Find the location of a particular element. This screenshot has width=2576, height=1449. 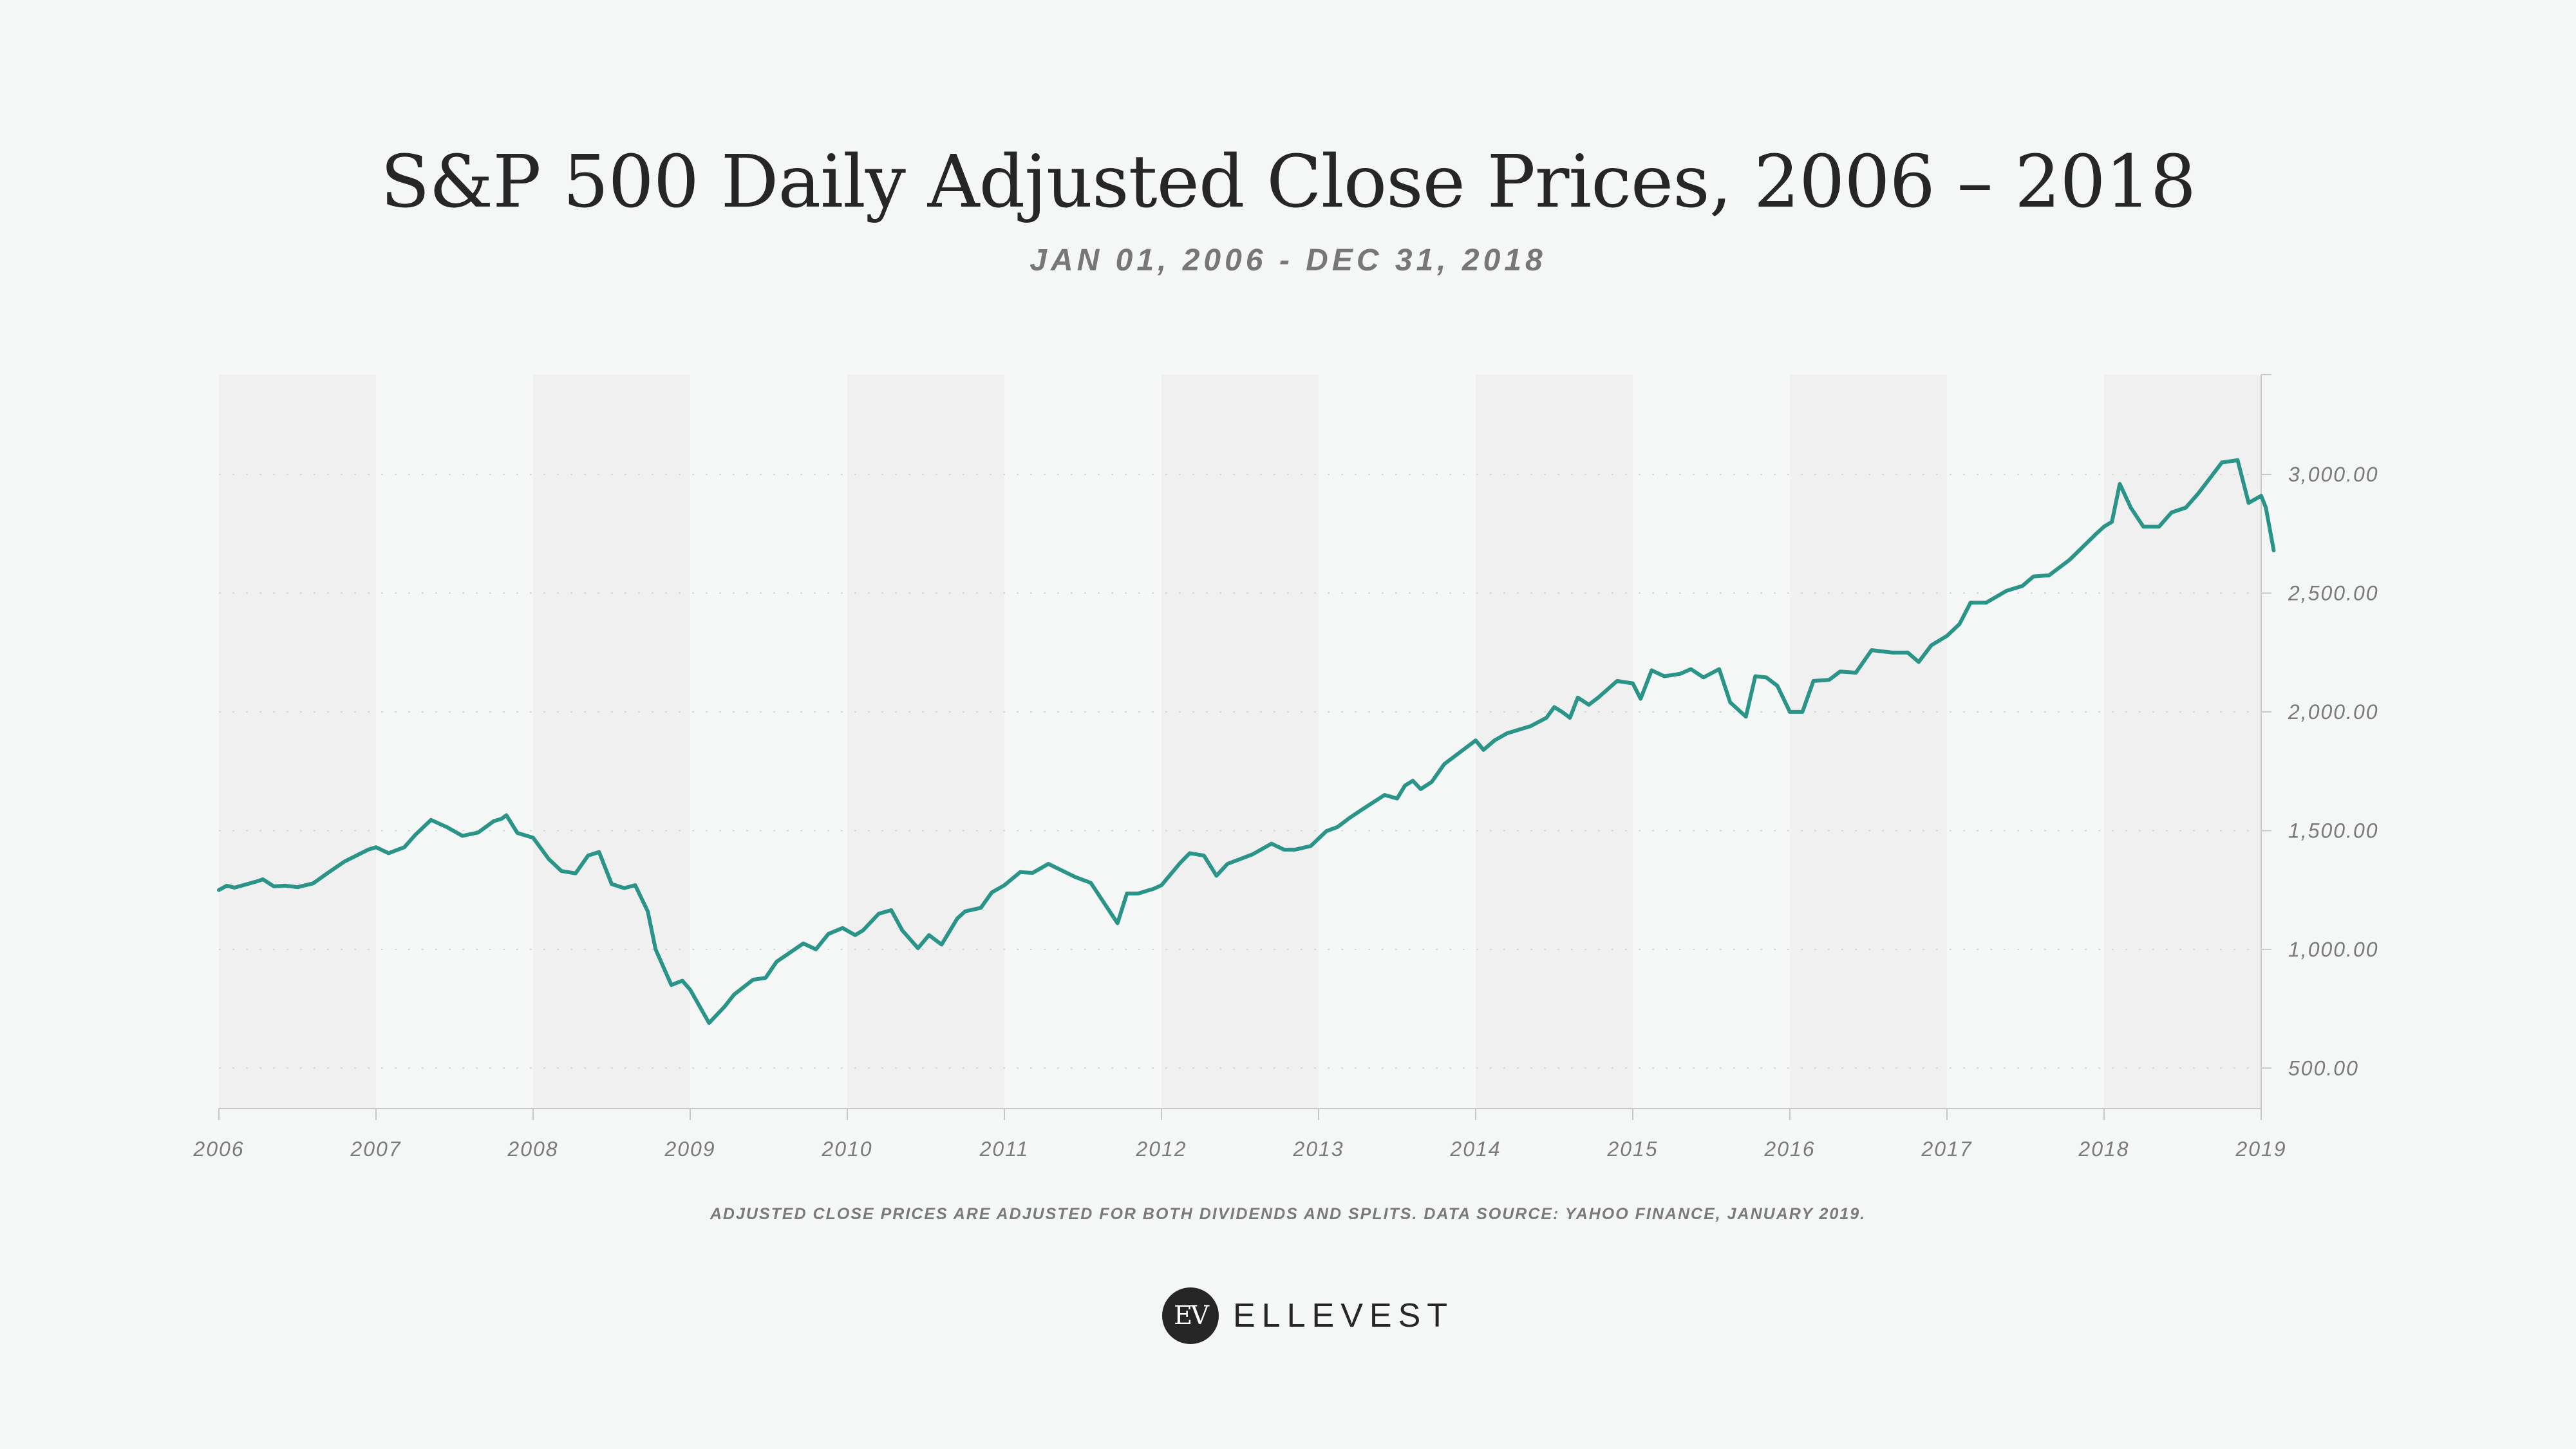

x-tick-label: 2007 is located at coordinates (375, 1149).